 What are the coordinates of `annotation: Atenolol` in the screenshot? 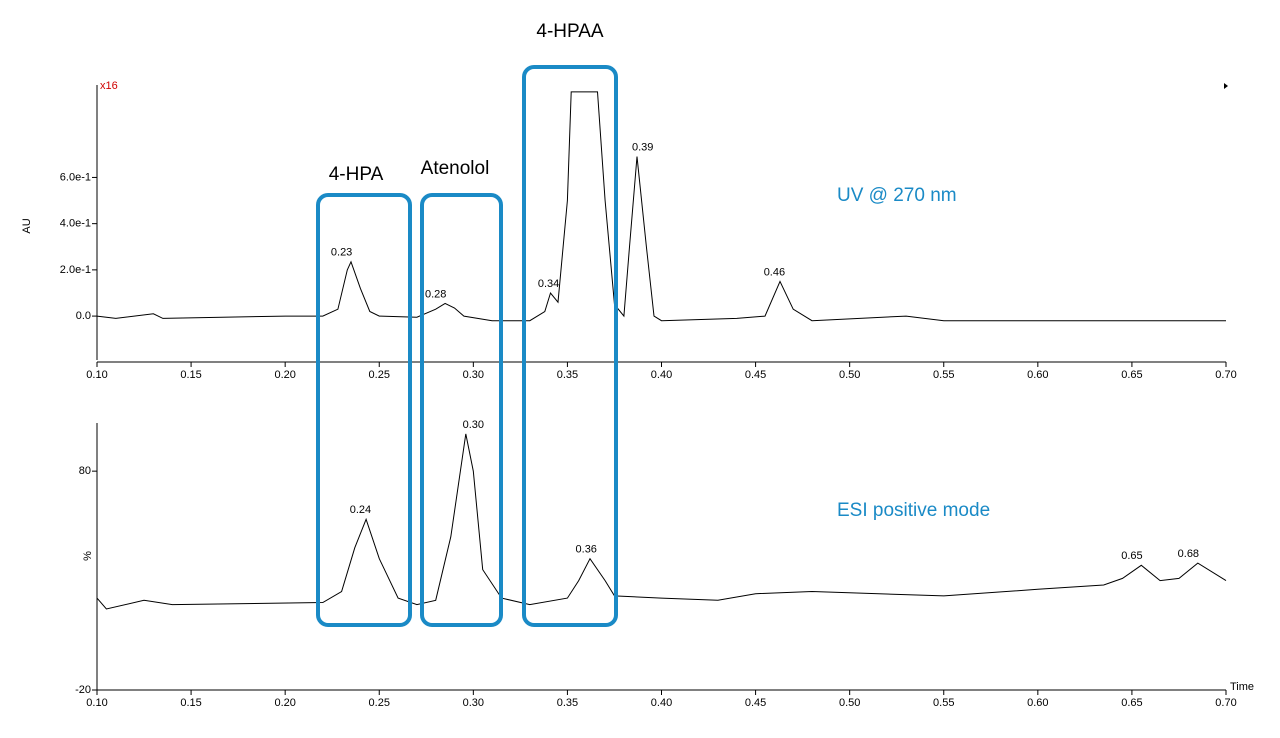 It's located at (455, 168).